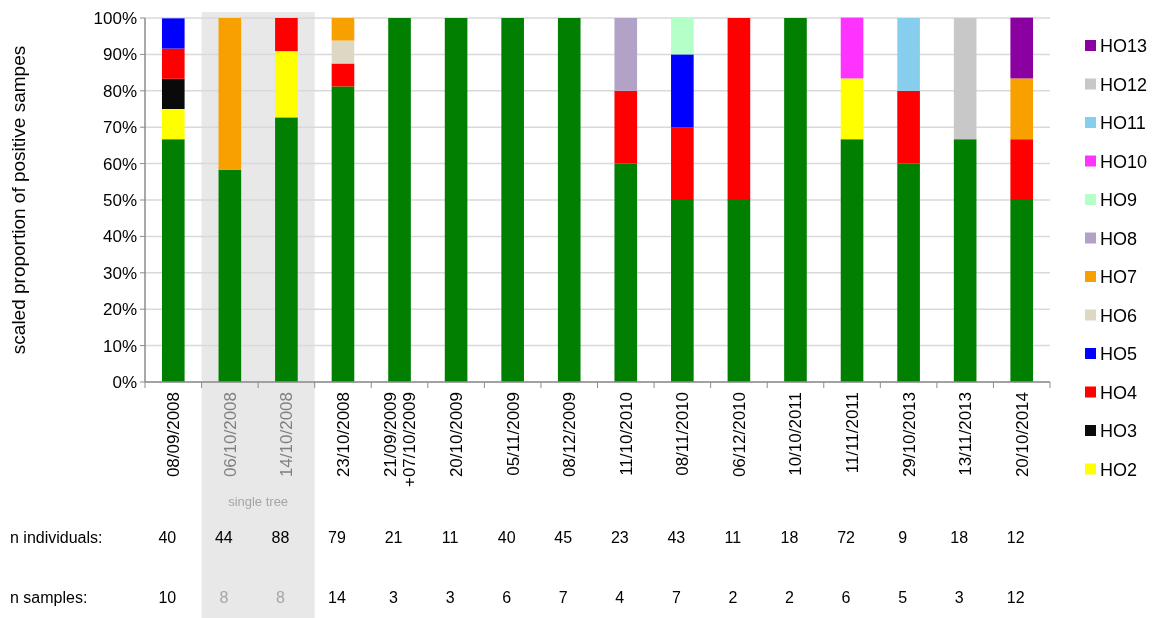 The height and width of the screenshot is (618, 1168). Describe the element at coordinates (115, 18) in the screenshot. I see `y-tick-label: 100%` at that location.